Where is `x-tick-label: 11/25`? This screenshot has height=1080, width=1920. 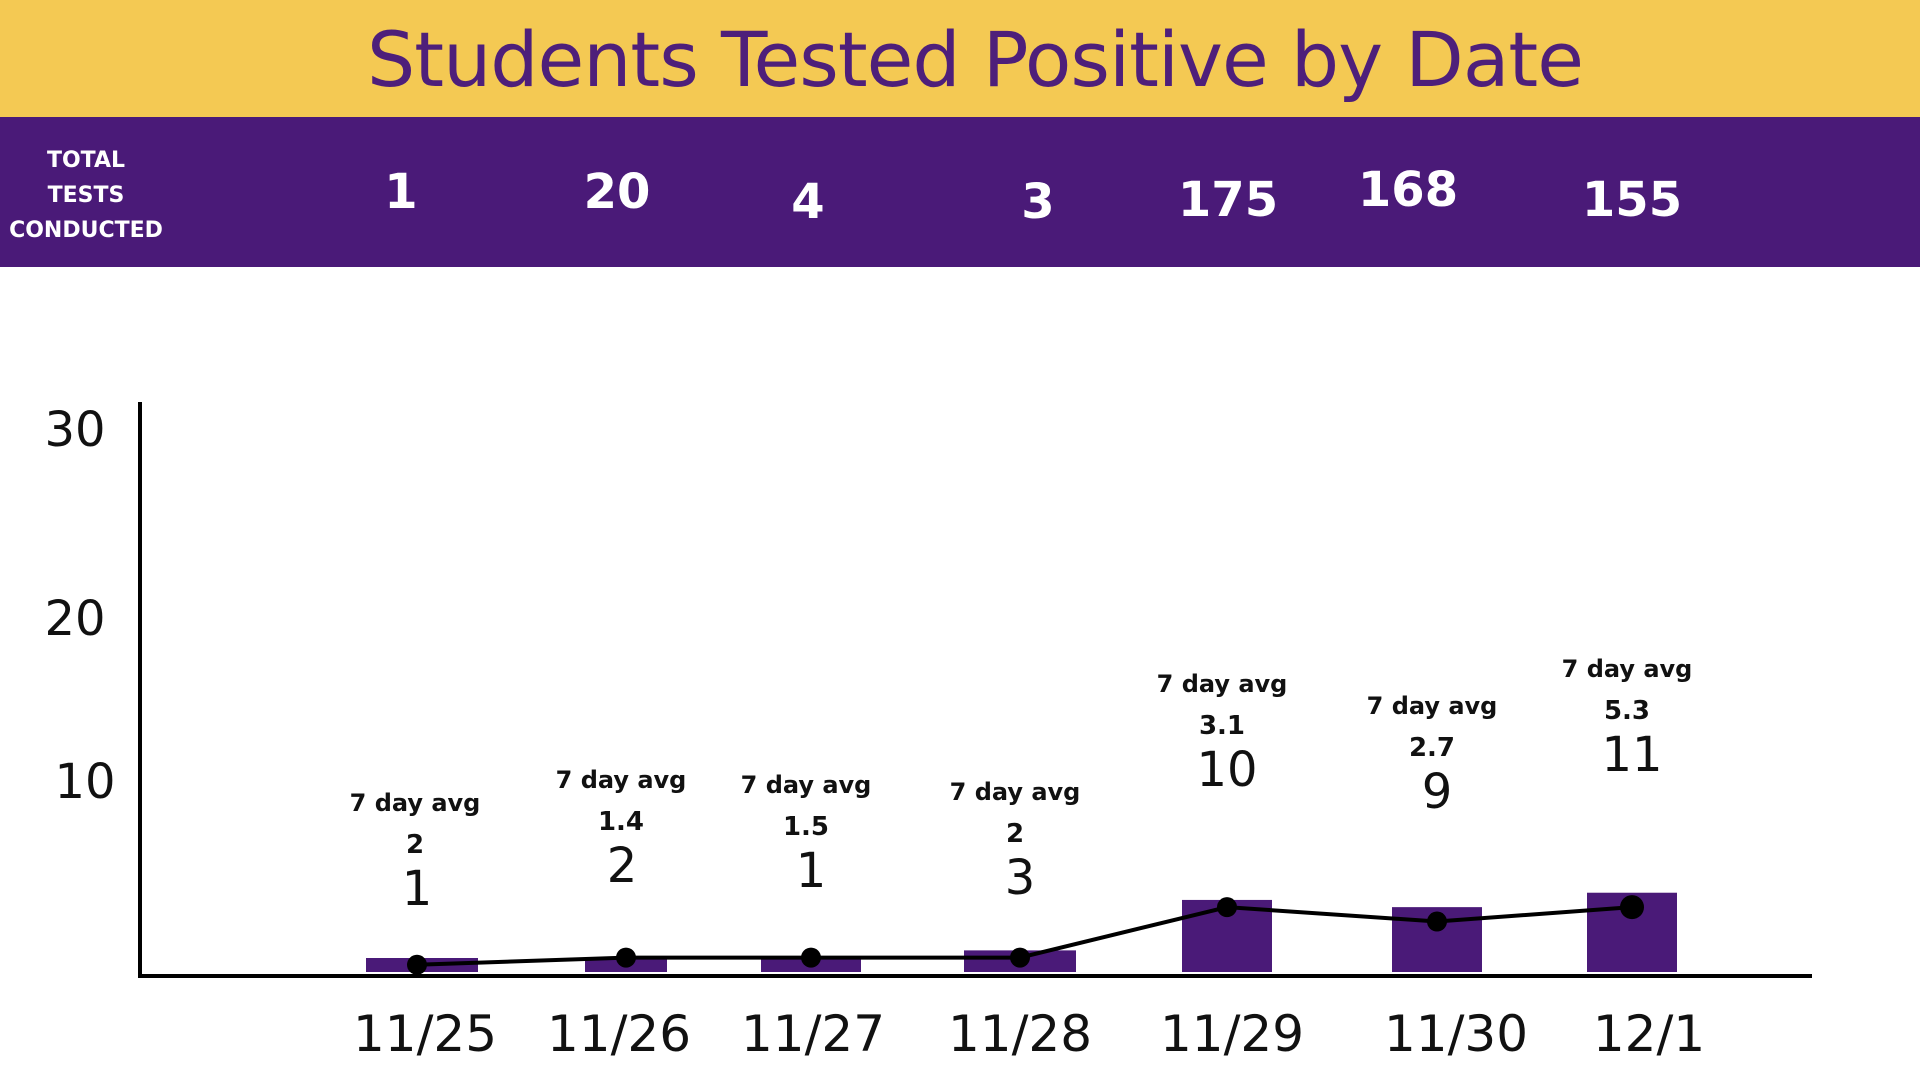 x-tick-label: 11/25 is located at coordinates (425, 1034).